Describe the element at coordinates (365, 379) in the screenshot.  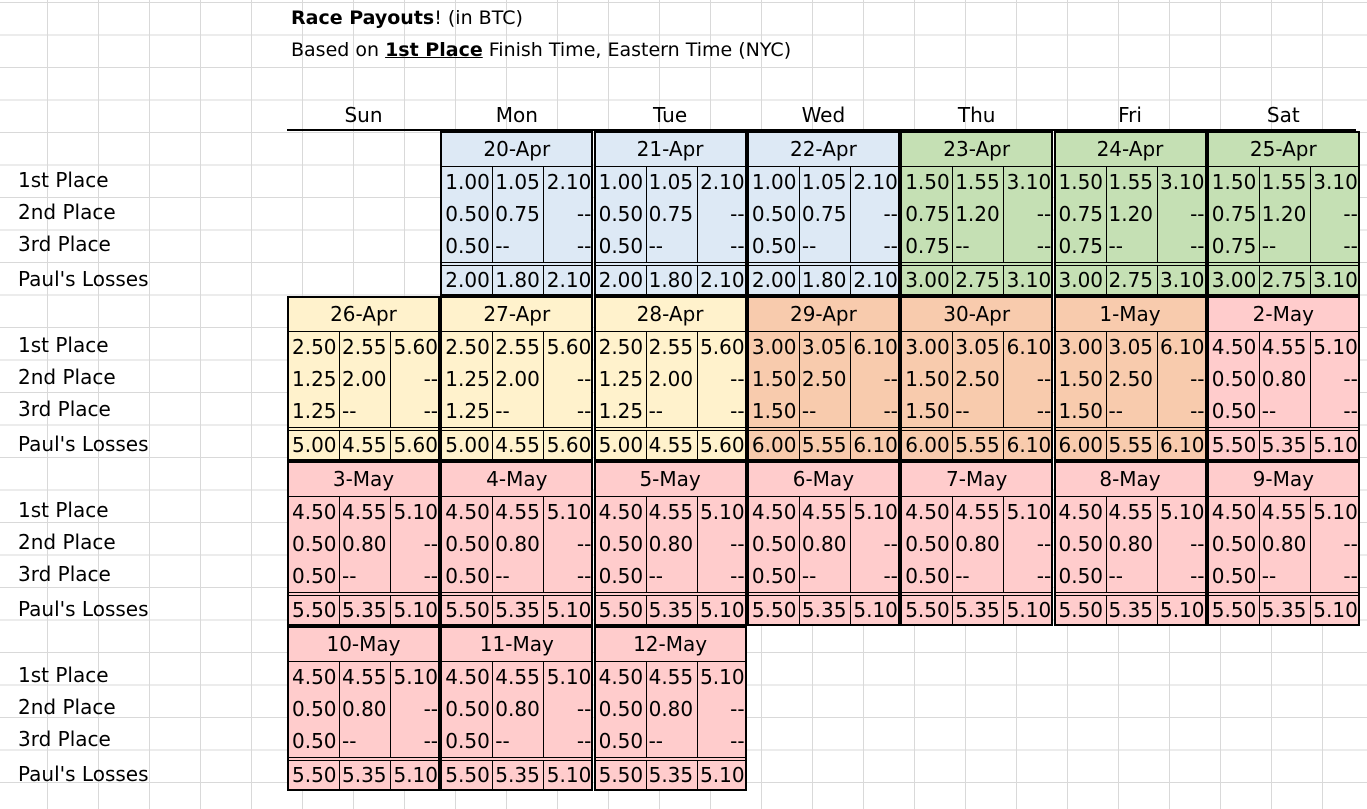
I see `payout-cell: 2.00` at that location.